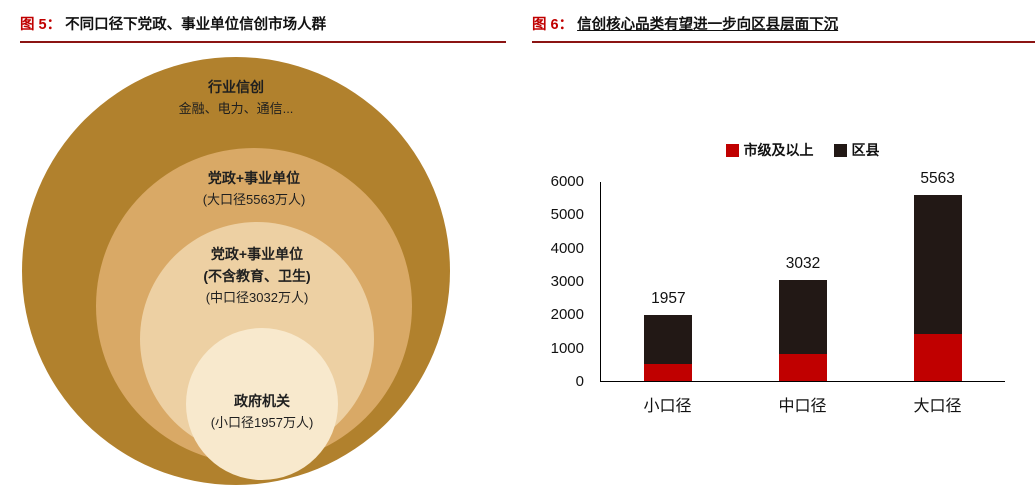  Describe the element at coordinates (567, 281) in the screenshot. I see `y-tick-label: 3000` at that location.